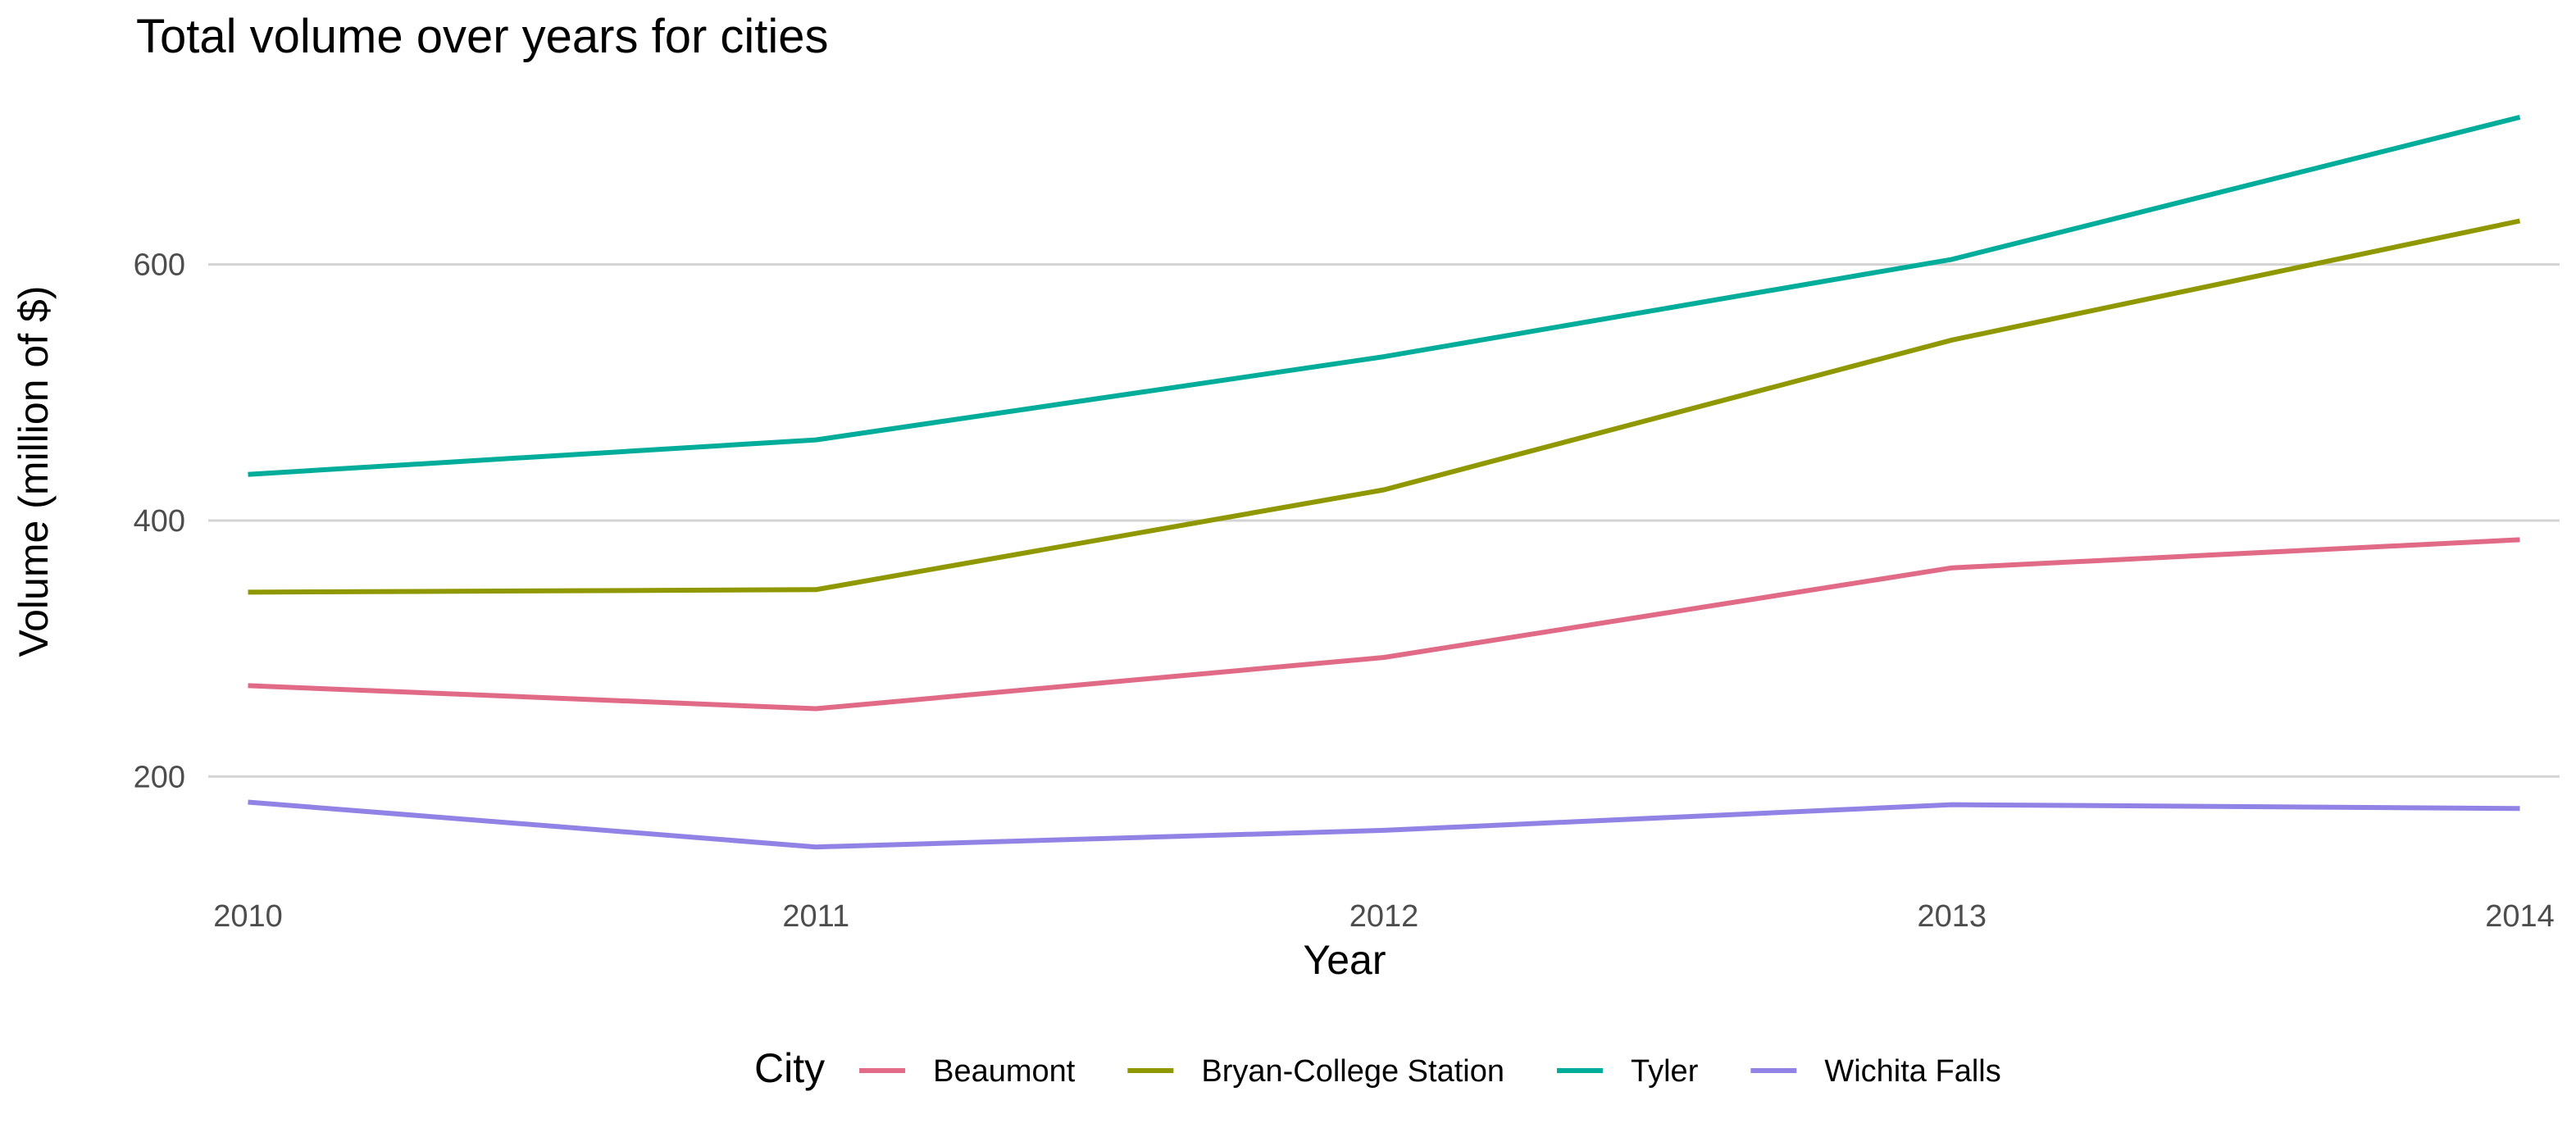  What do you see at coordinates (1384, 824) in the screenshot?
I see `series-line-wichita-falls` at bounding box center [1384, 824].